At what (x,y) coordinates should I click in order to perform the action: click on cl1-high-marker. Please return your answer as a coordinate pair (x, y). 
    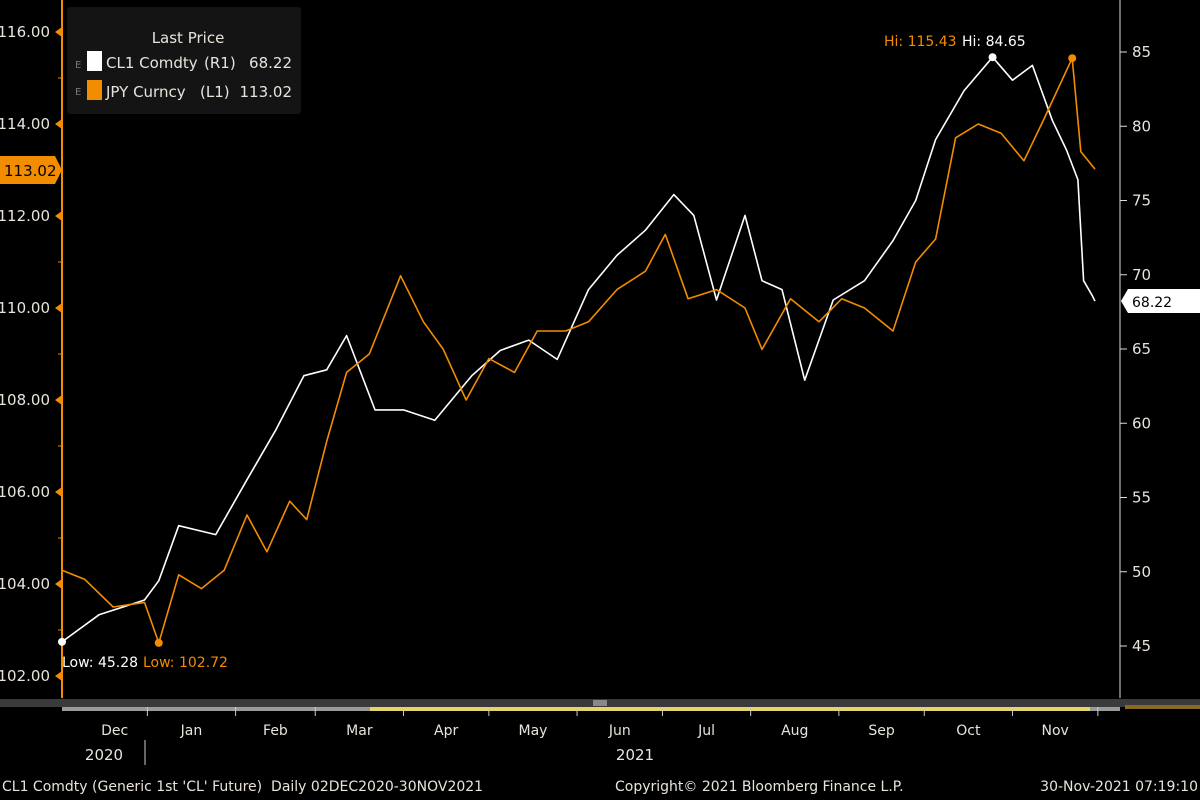
    Looking at the image, I should click on (992, 57).